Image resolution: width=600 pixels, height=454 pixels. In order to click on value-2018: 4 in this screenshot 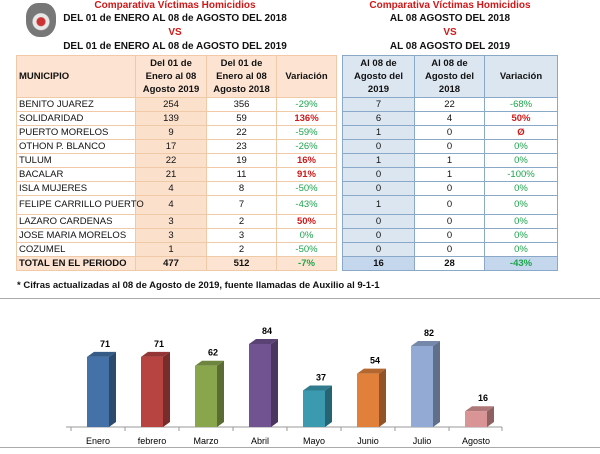, I will do `click(449, 118)`.